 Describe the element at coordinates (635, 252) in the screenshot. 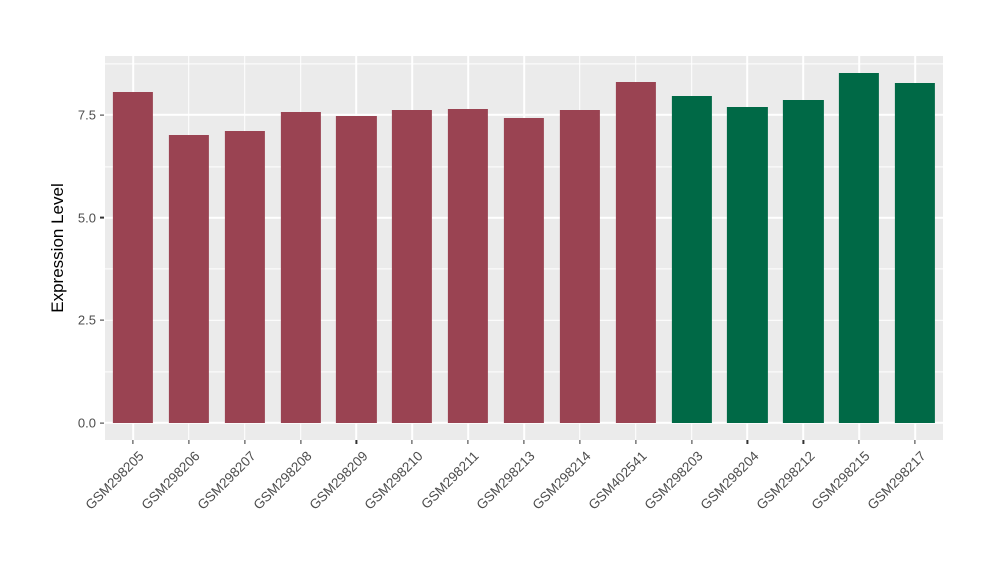

I see `bar-GSM402541` at that location.